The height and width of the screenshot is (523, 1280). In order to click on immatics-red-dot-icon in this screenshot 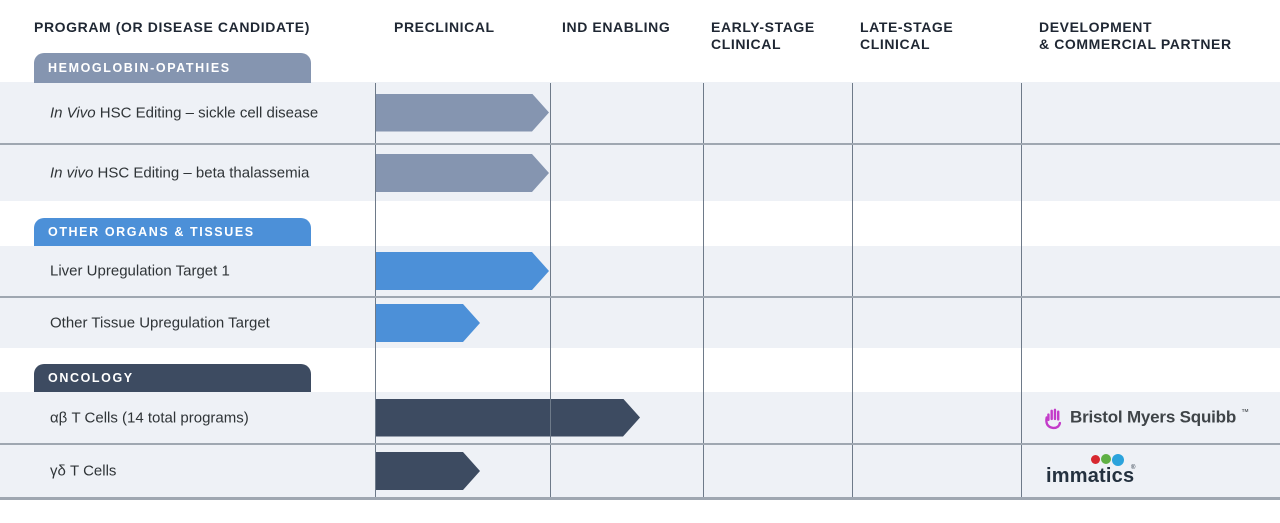, I will do `click(1095, 459)`.